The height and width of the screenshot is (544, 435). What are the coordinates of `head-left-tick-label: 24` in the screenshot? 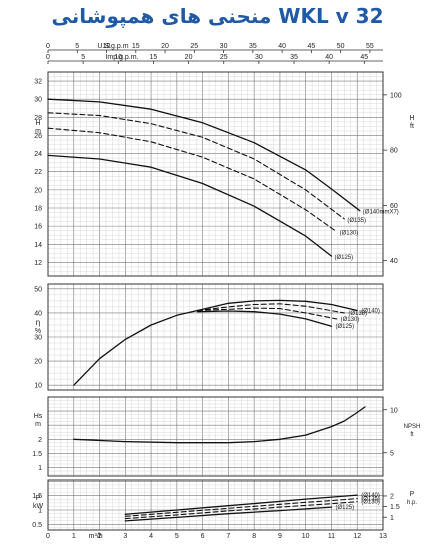 It's located at (38, 154).